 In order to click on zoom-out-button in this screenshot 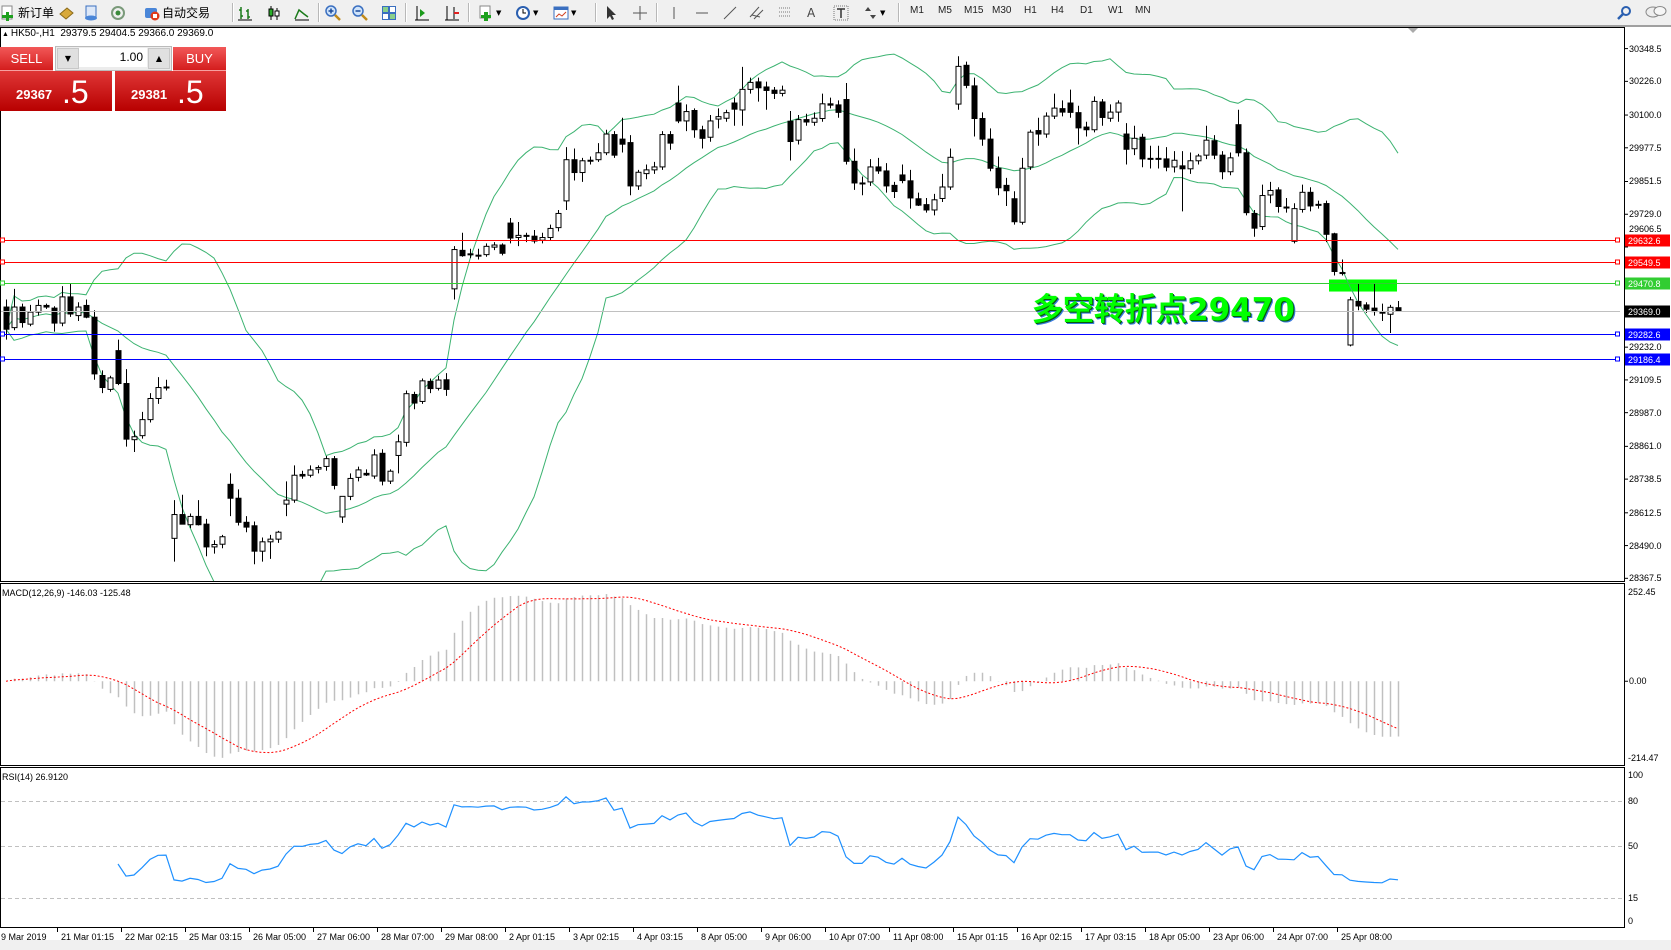, I will do `click(360, 12)`.